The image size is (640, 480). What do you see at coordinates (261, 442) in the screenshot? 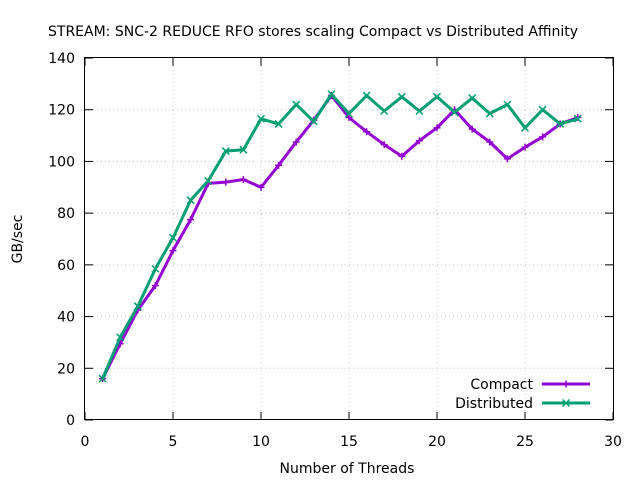
I see `x-tick-label: 10` at bounding box center [261, 442].